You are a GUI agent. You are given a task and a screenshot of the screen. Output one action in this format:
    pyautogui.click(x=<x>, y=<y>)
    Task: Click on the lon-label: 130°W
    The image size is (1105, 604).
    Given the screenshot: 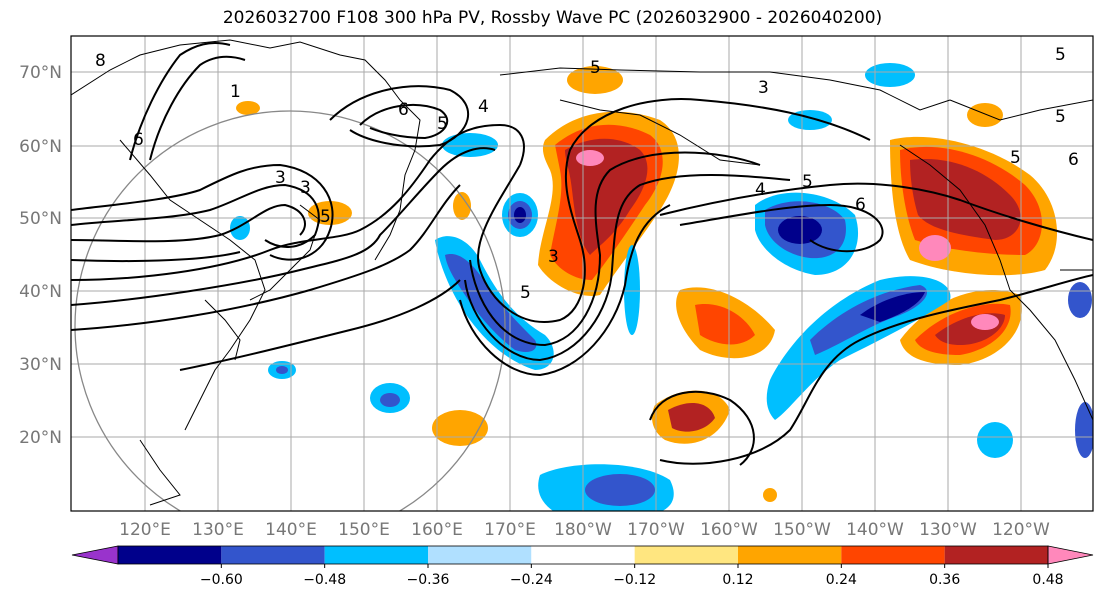 What is the action you would take?
    pyautogui.click(x=948, y=530)
    